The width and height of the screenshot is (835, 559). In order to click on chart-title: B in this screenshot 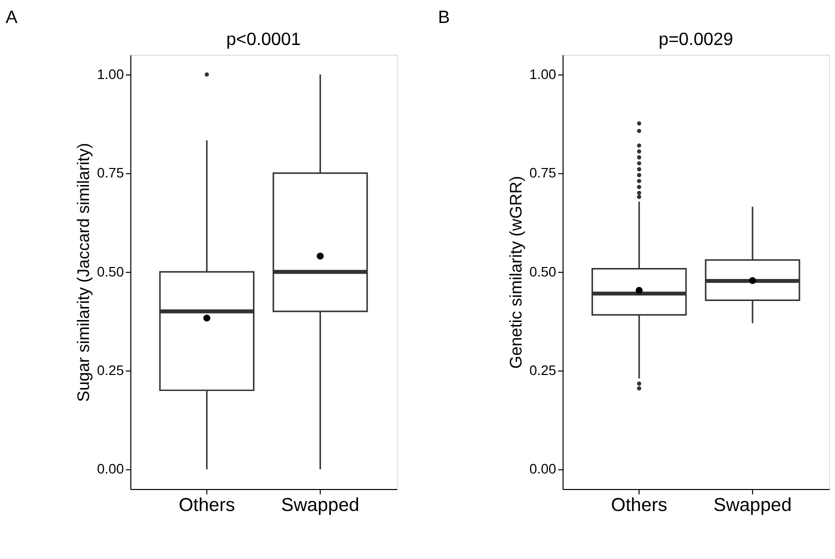, I will do `click(444, 17)`.